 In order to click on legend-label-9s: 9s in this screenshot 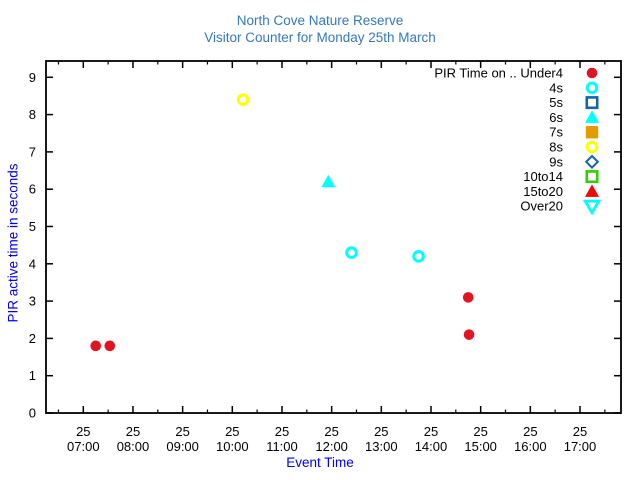, I will do `click(556, 161)`.